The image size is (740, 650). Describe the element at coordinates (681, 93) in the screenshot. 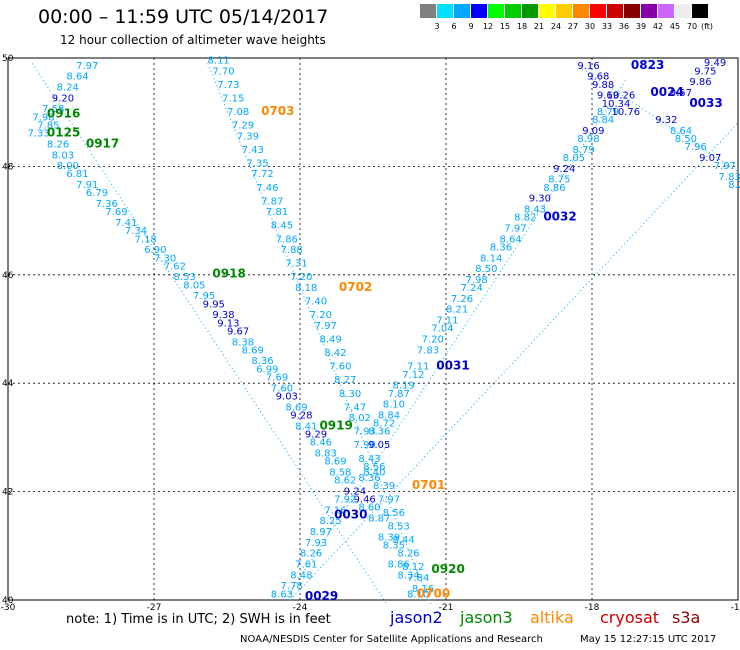

I see `swh-label: 9.57` at that location.